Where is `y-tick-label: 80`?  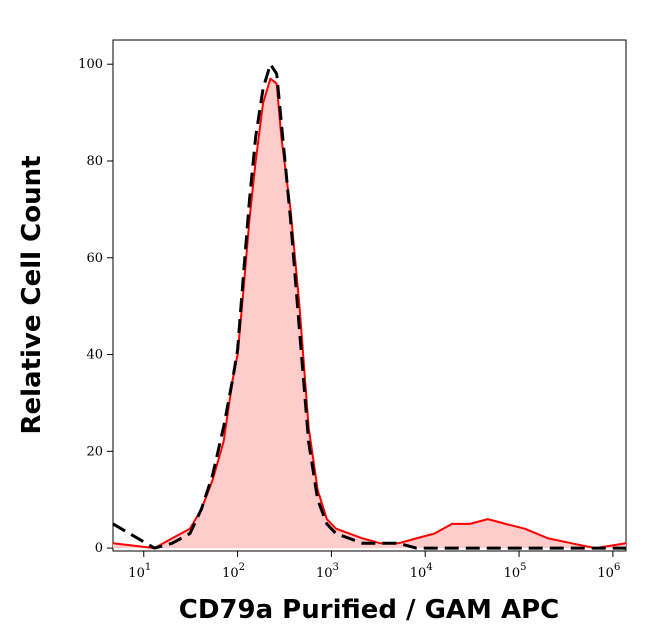
y-tick-label: 80 is located at coordinates (94, 161).